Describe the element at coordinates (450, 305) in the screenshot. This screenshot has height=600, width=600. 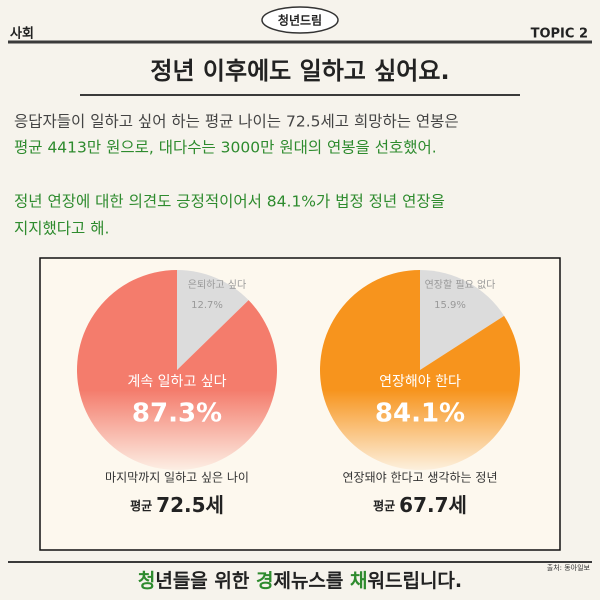
I see `value-label: 15.9%` at that location.